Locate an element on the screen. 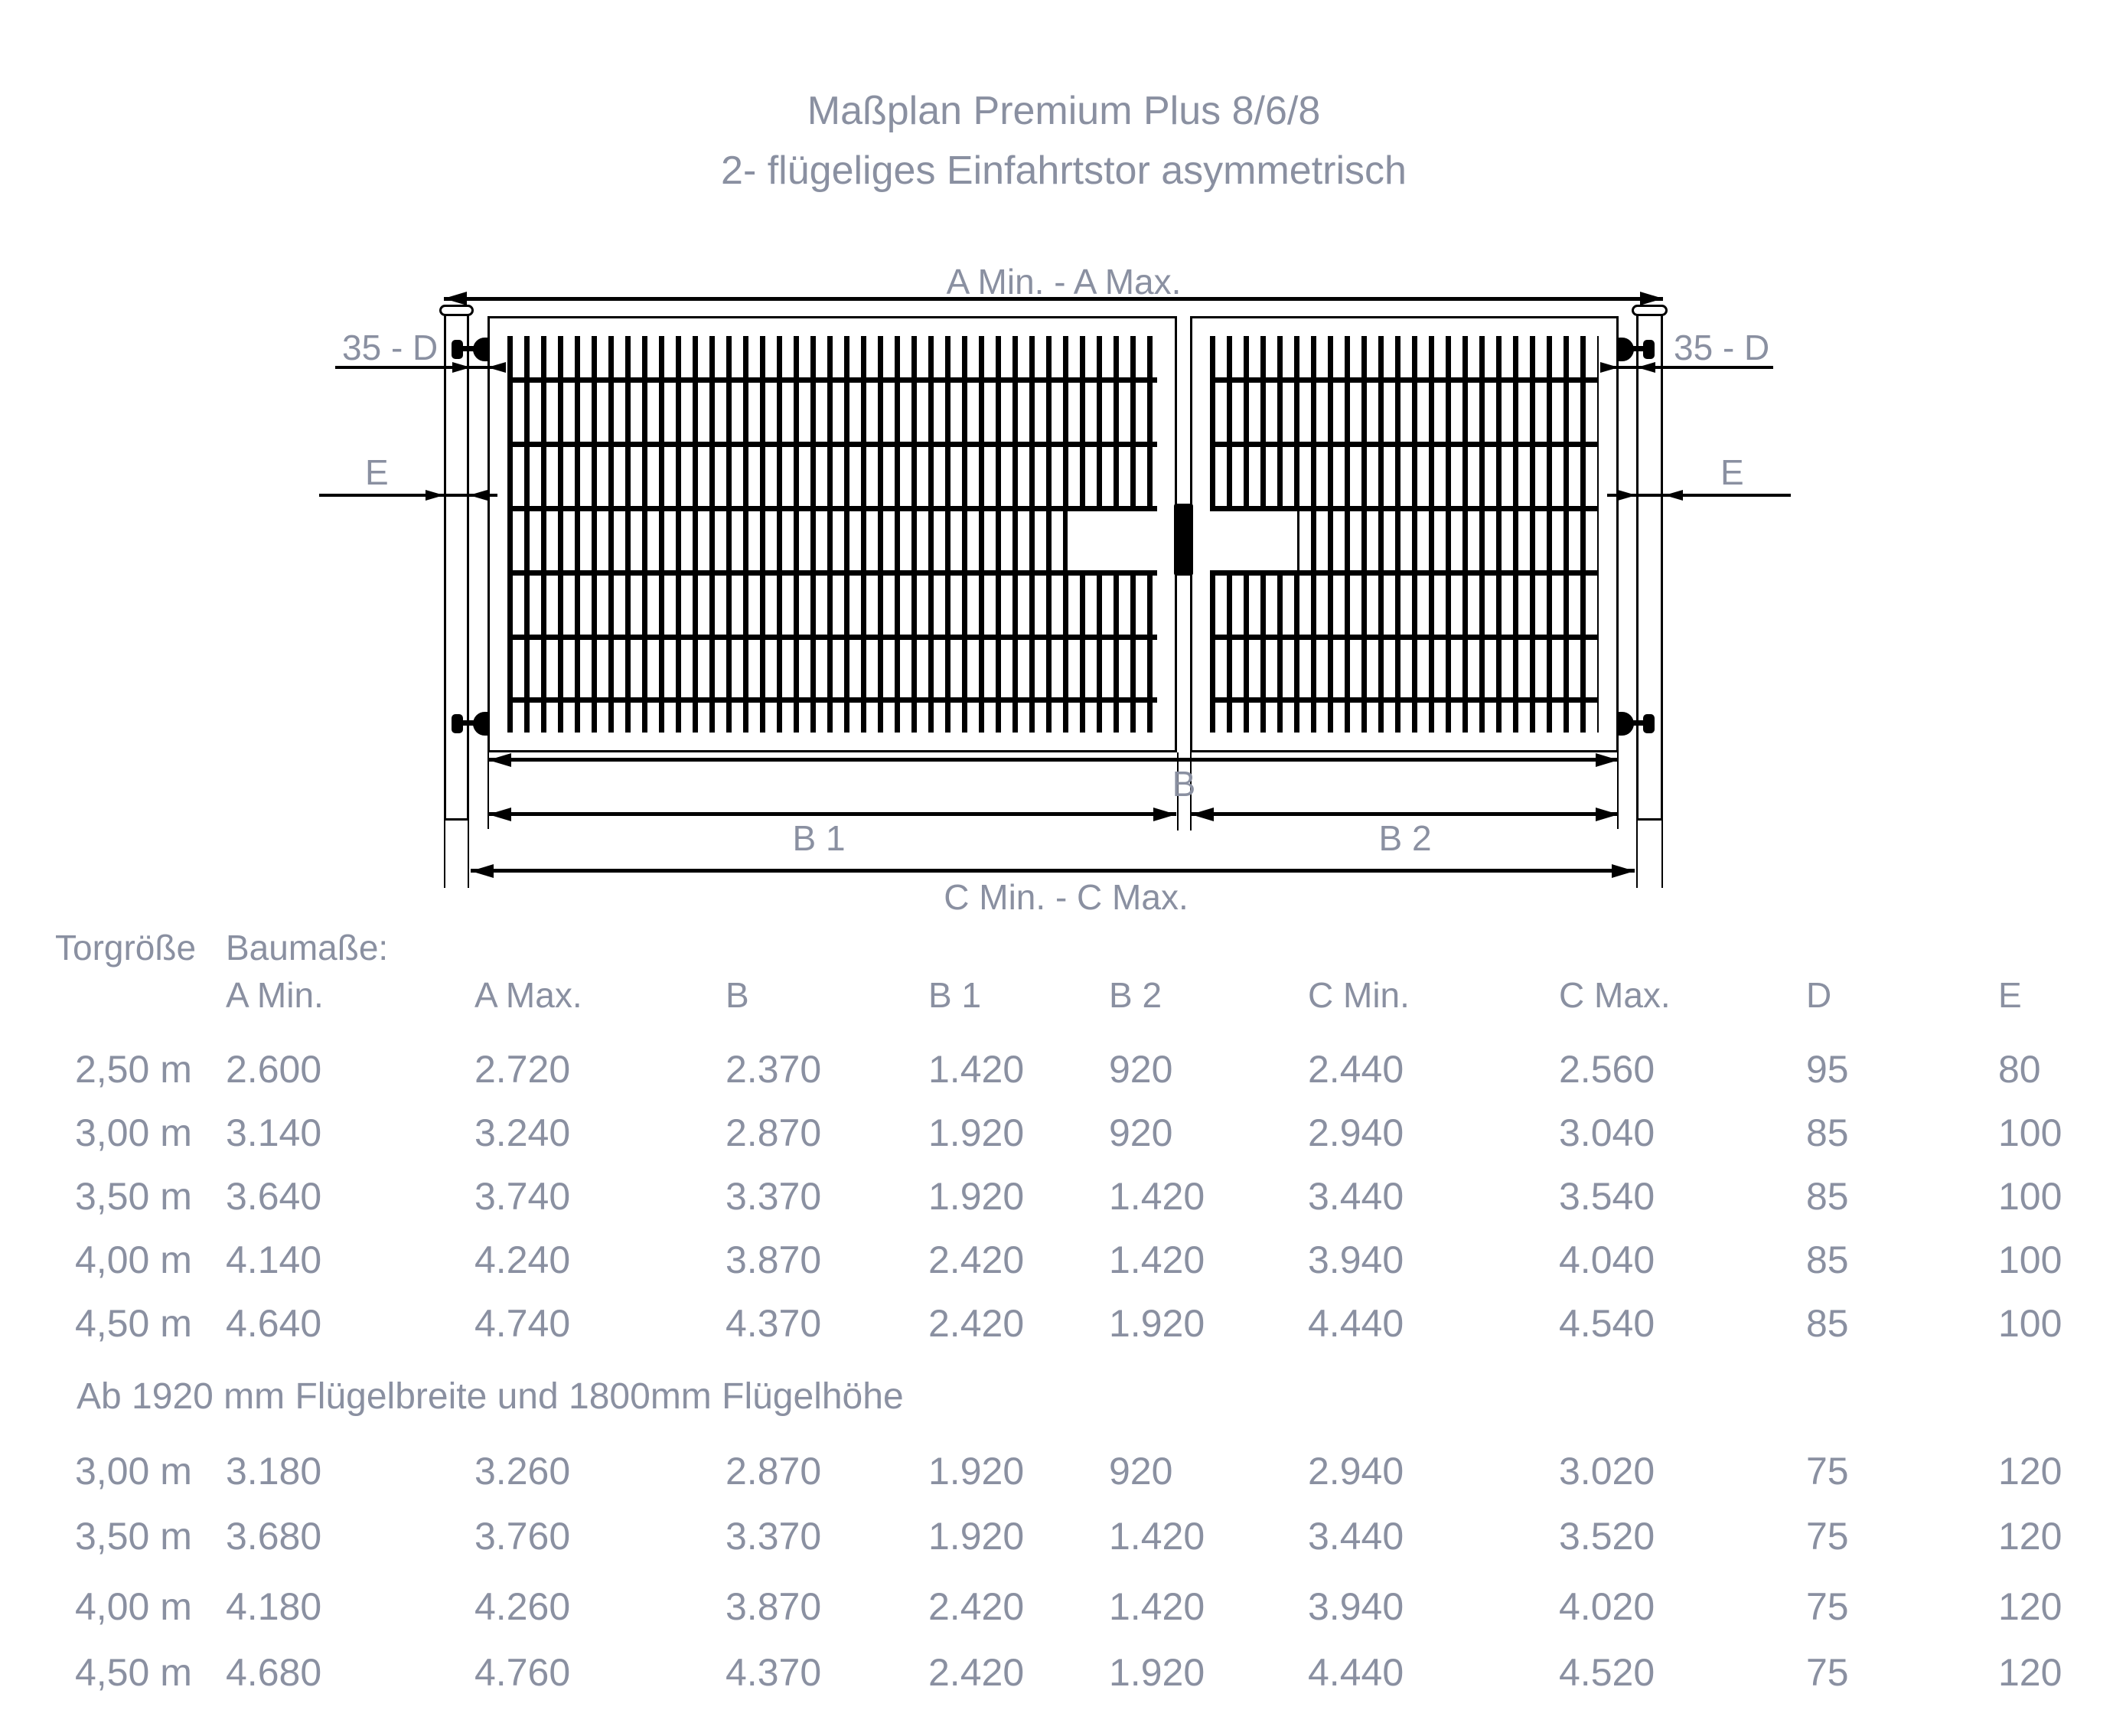  table-cell: 3.370 is located at coordinates (774, 1536).